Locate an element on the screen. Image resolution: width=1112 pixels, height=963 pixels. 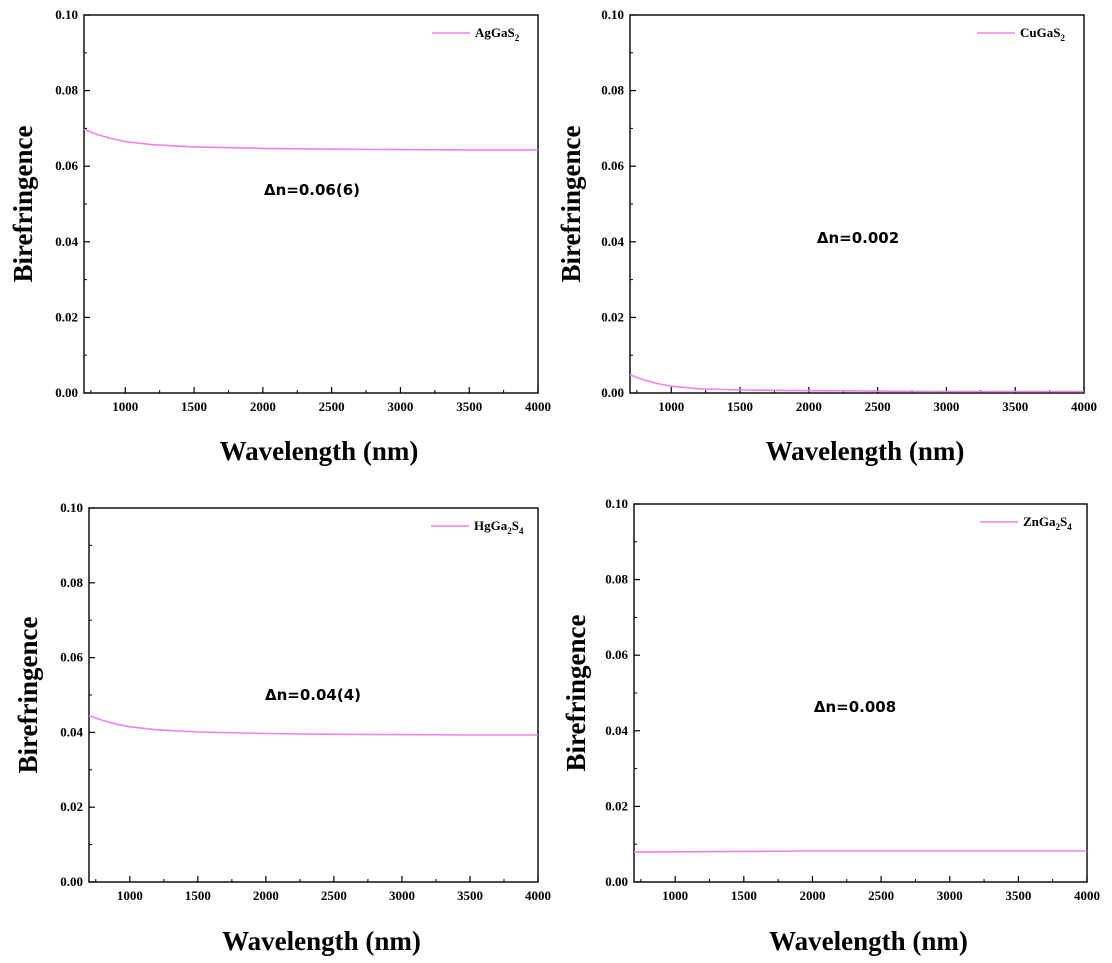
legend-label: AgGaS2 is located at coordinates (497, 34).